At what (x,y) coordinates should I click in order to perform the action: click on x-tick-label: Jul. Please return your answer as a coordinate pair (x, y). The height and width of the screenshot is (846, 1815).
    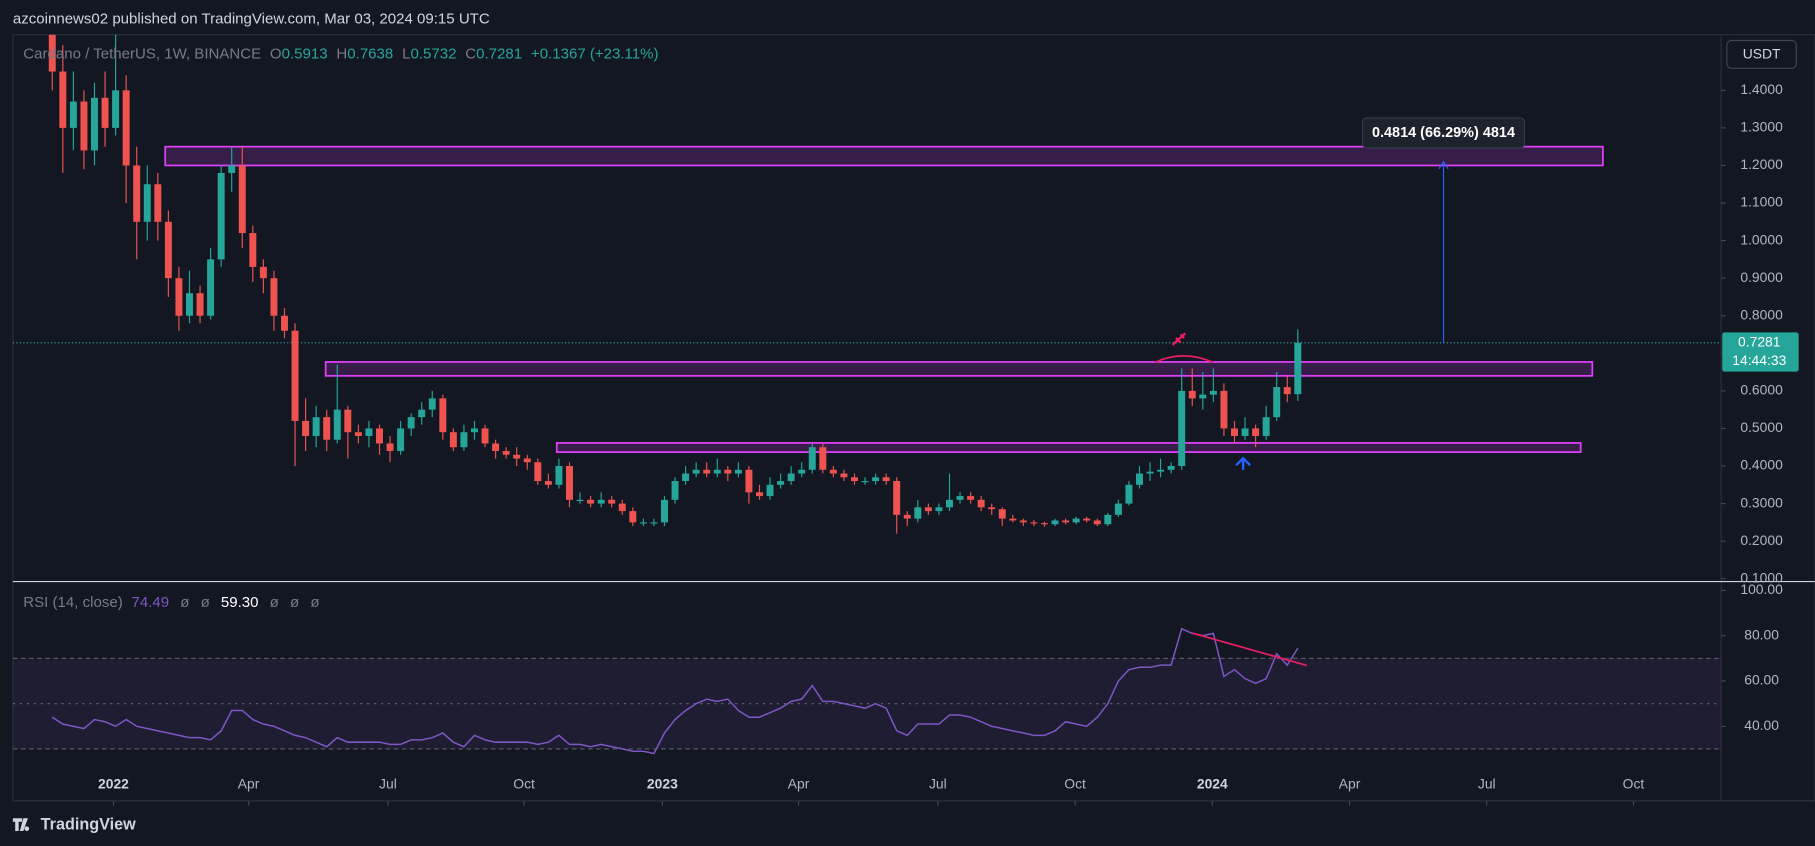
    Looking at the image, I should click on (938, 783).